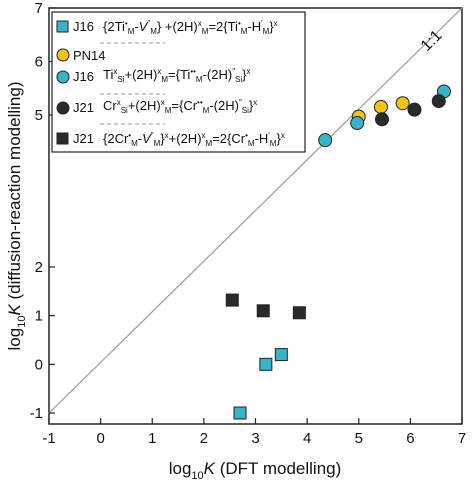  I want to click on legend-marker-j16-circle, so click(63, 77).